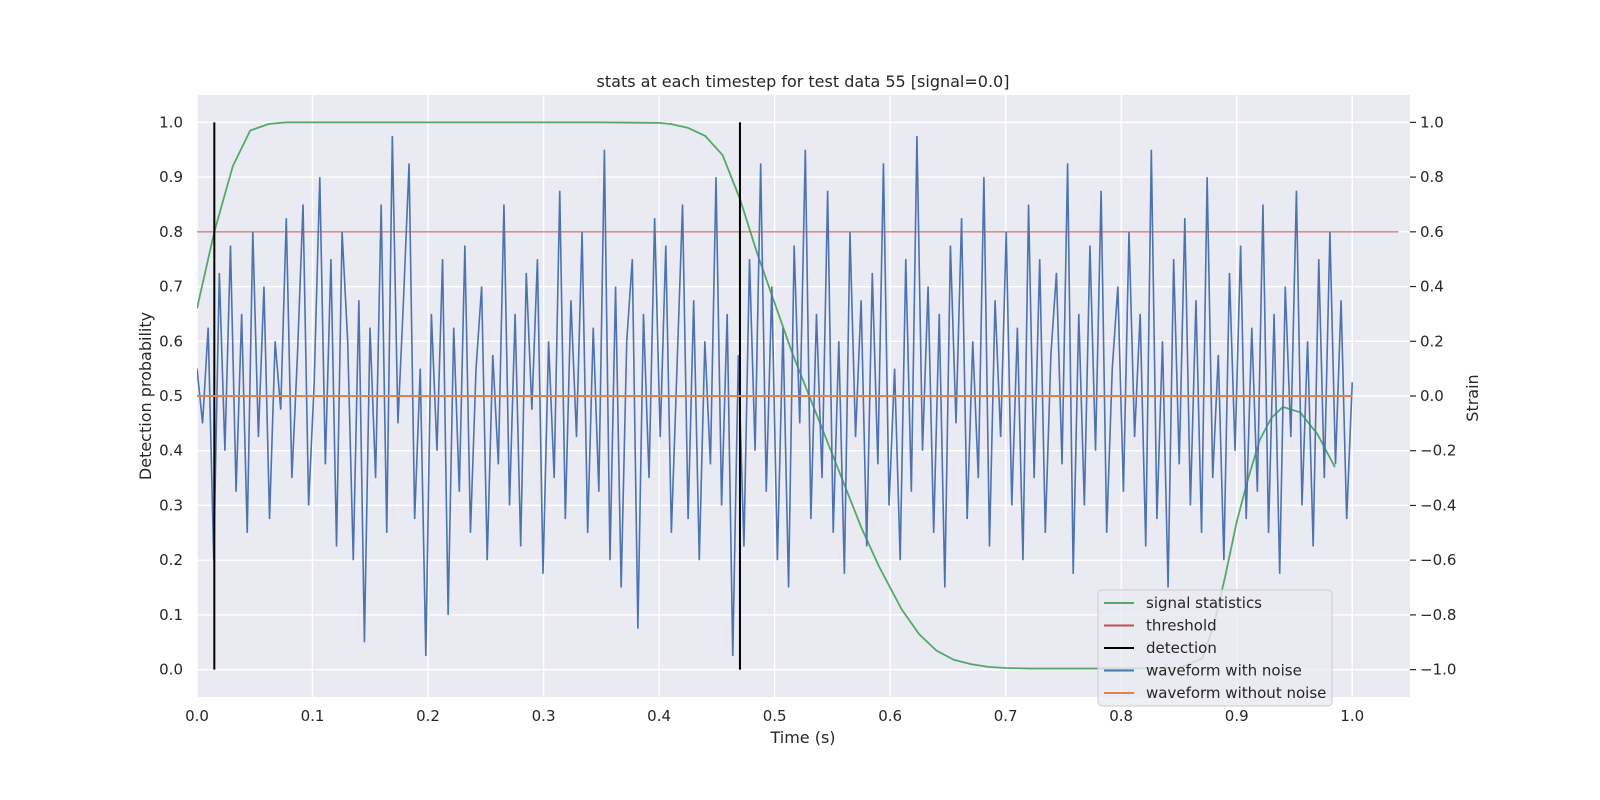  I want to click on right-y-tick-label: −0.4, so click(1438, 505).